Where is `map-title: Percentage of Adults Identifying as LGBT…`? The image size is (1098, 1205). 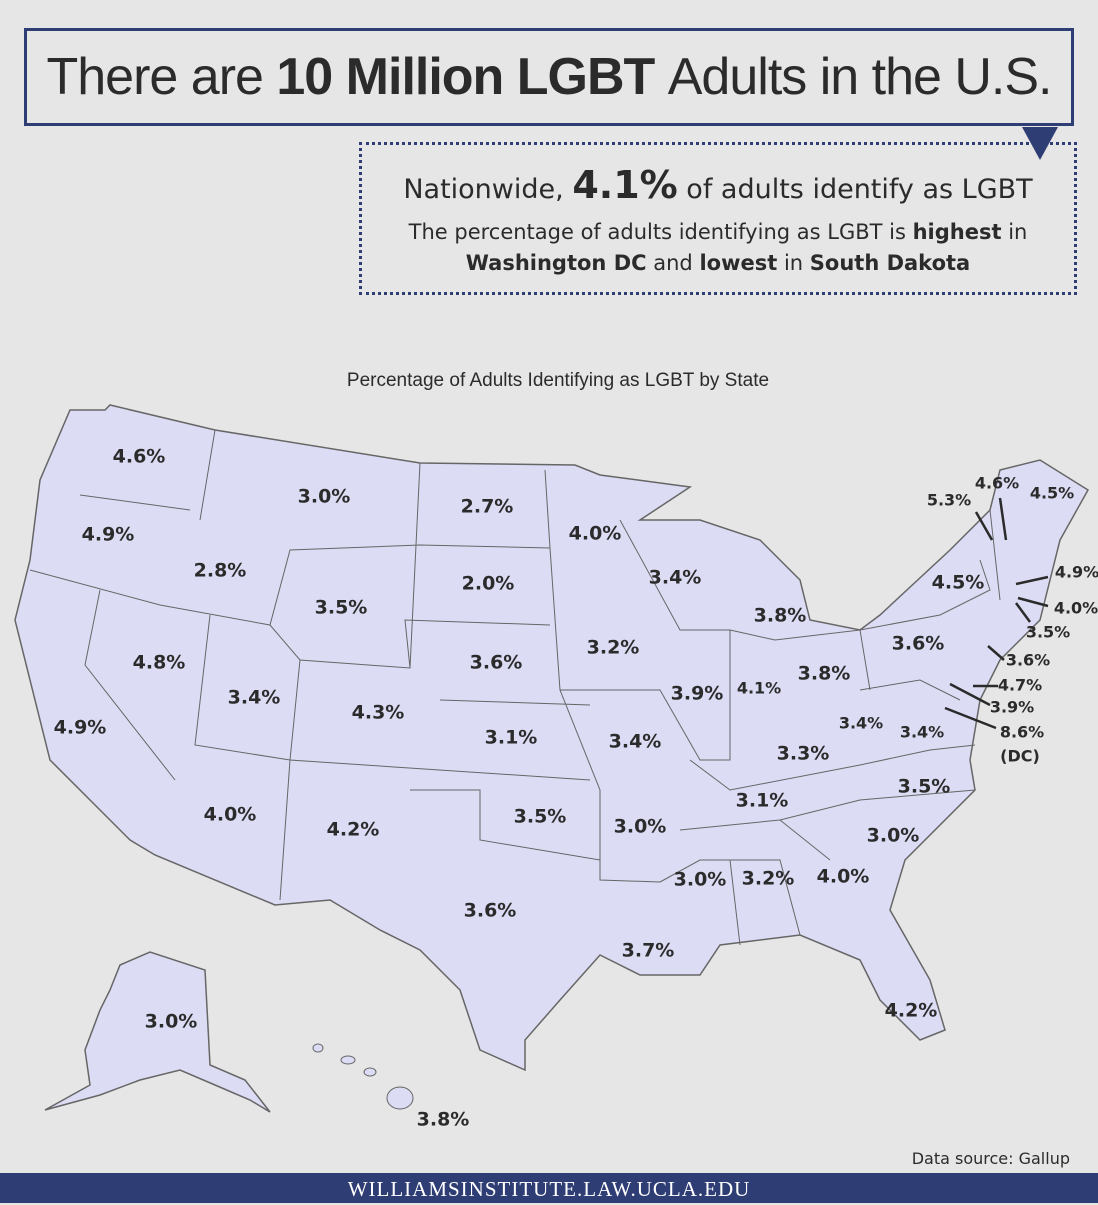 map-title: Percentage of Adults Identifying as LGBT… is located at coordinates (558, 380).